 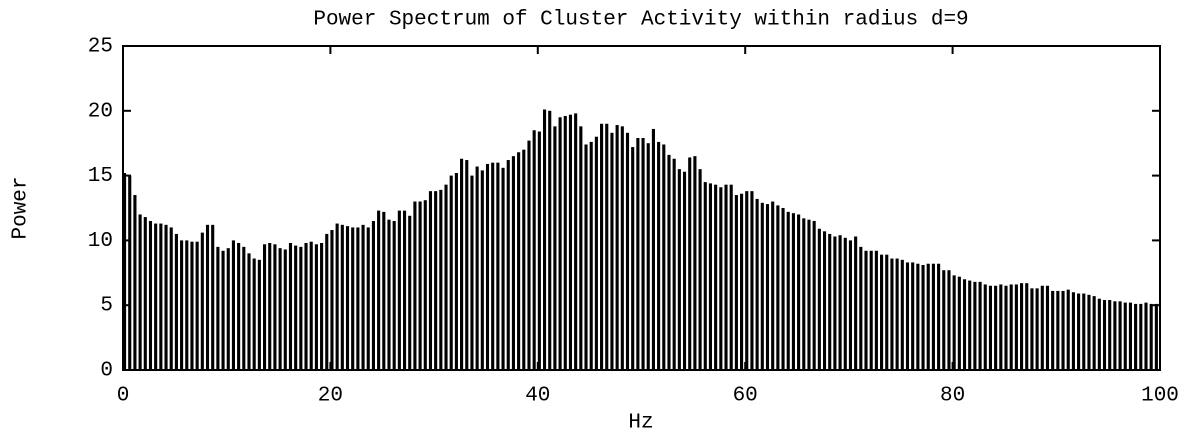 What do you see at coordinates (537, 396) in the screenshot?
I see `x-tick-label: 40` at bounding box center [537, 396].